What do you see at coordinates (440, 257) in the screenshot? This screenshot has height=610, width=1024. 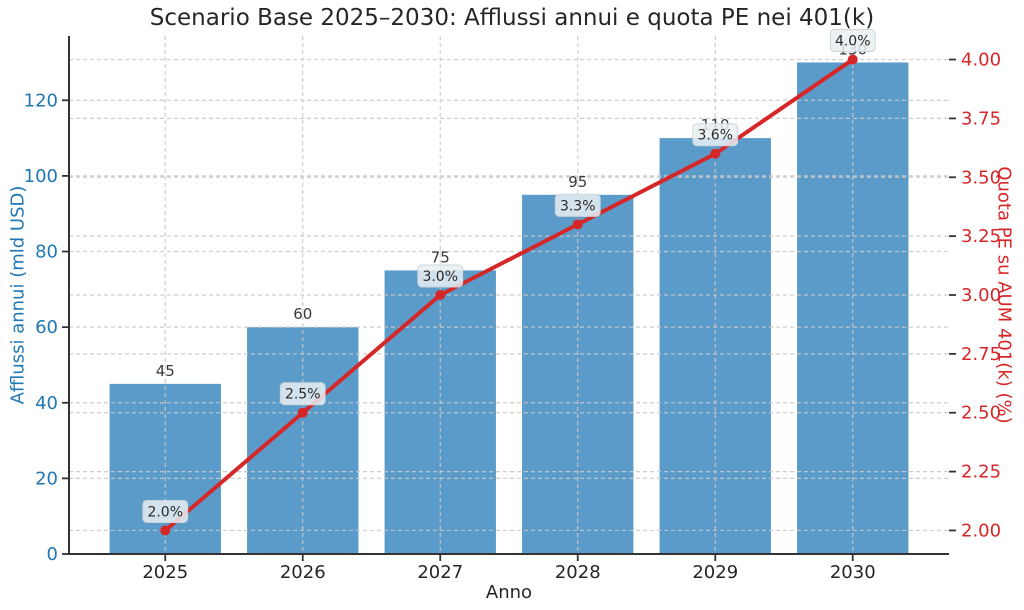 I see `bar-value-label: 75` at bounding box center [440, 257].